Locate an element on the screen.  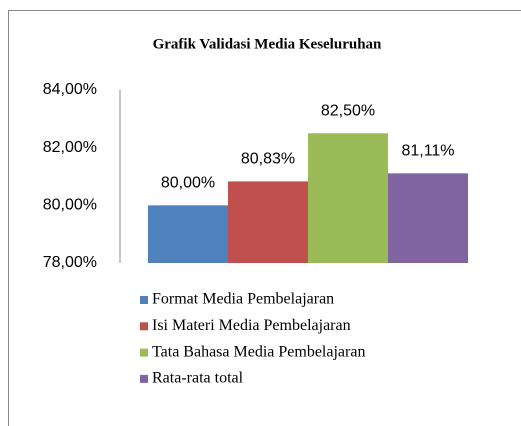
y-tick-label: 82,00% is located at coordinates (70, 147).